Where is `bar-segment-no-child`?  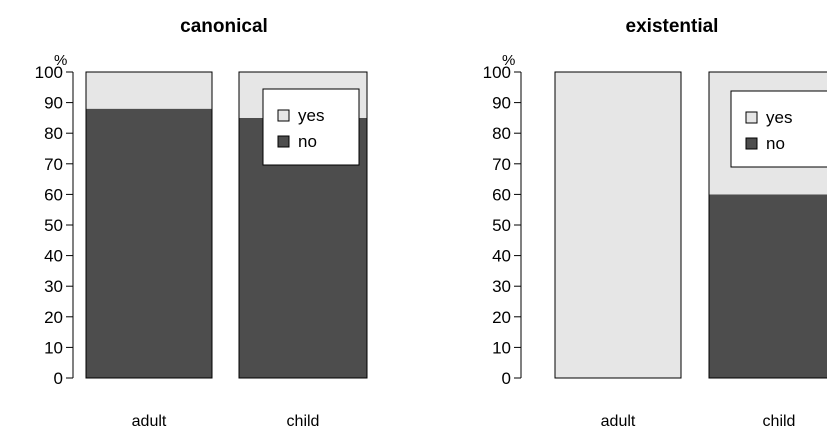
bar-segment-no-child is located at coordinates (768, 286).